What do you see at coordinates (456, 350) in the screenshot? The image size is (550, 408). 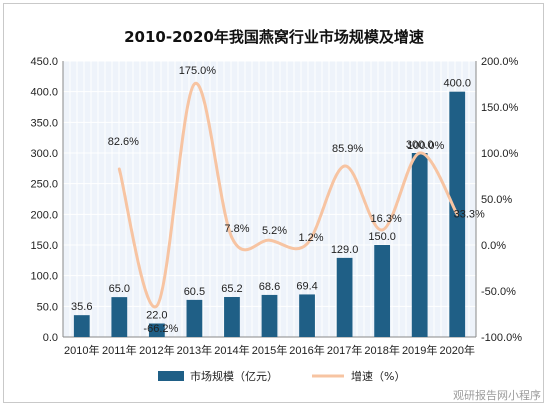 I see `x-tick-label: 2020年` at bounding box center [456, 350].